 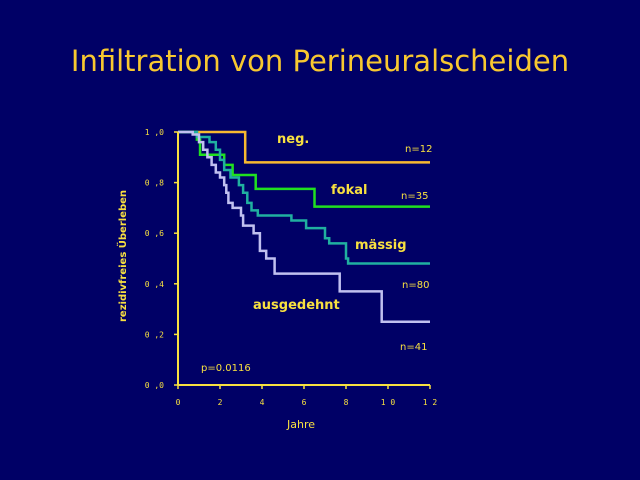 What do you see at coordinates (388, 402) in the screenshot?
I see `x-tick-label: 1 0` at bounding box center [388, 402].